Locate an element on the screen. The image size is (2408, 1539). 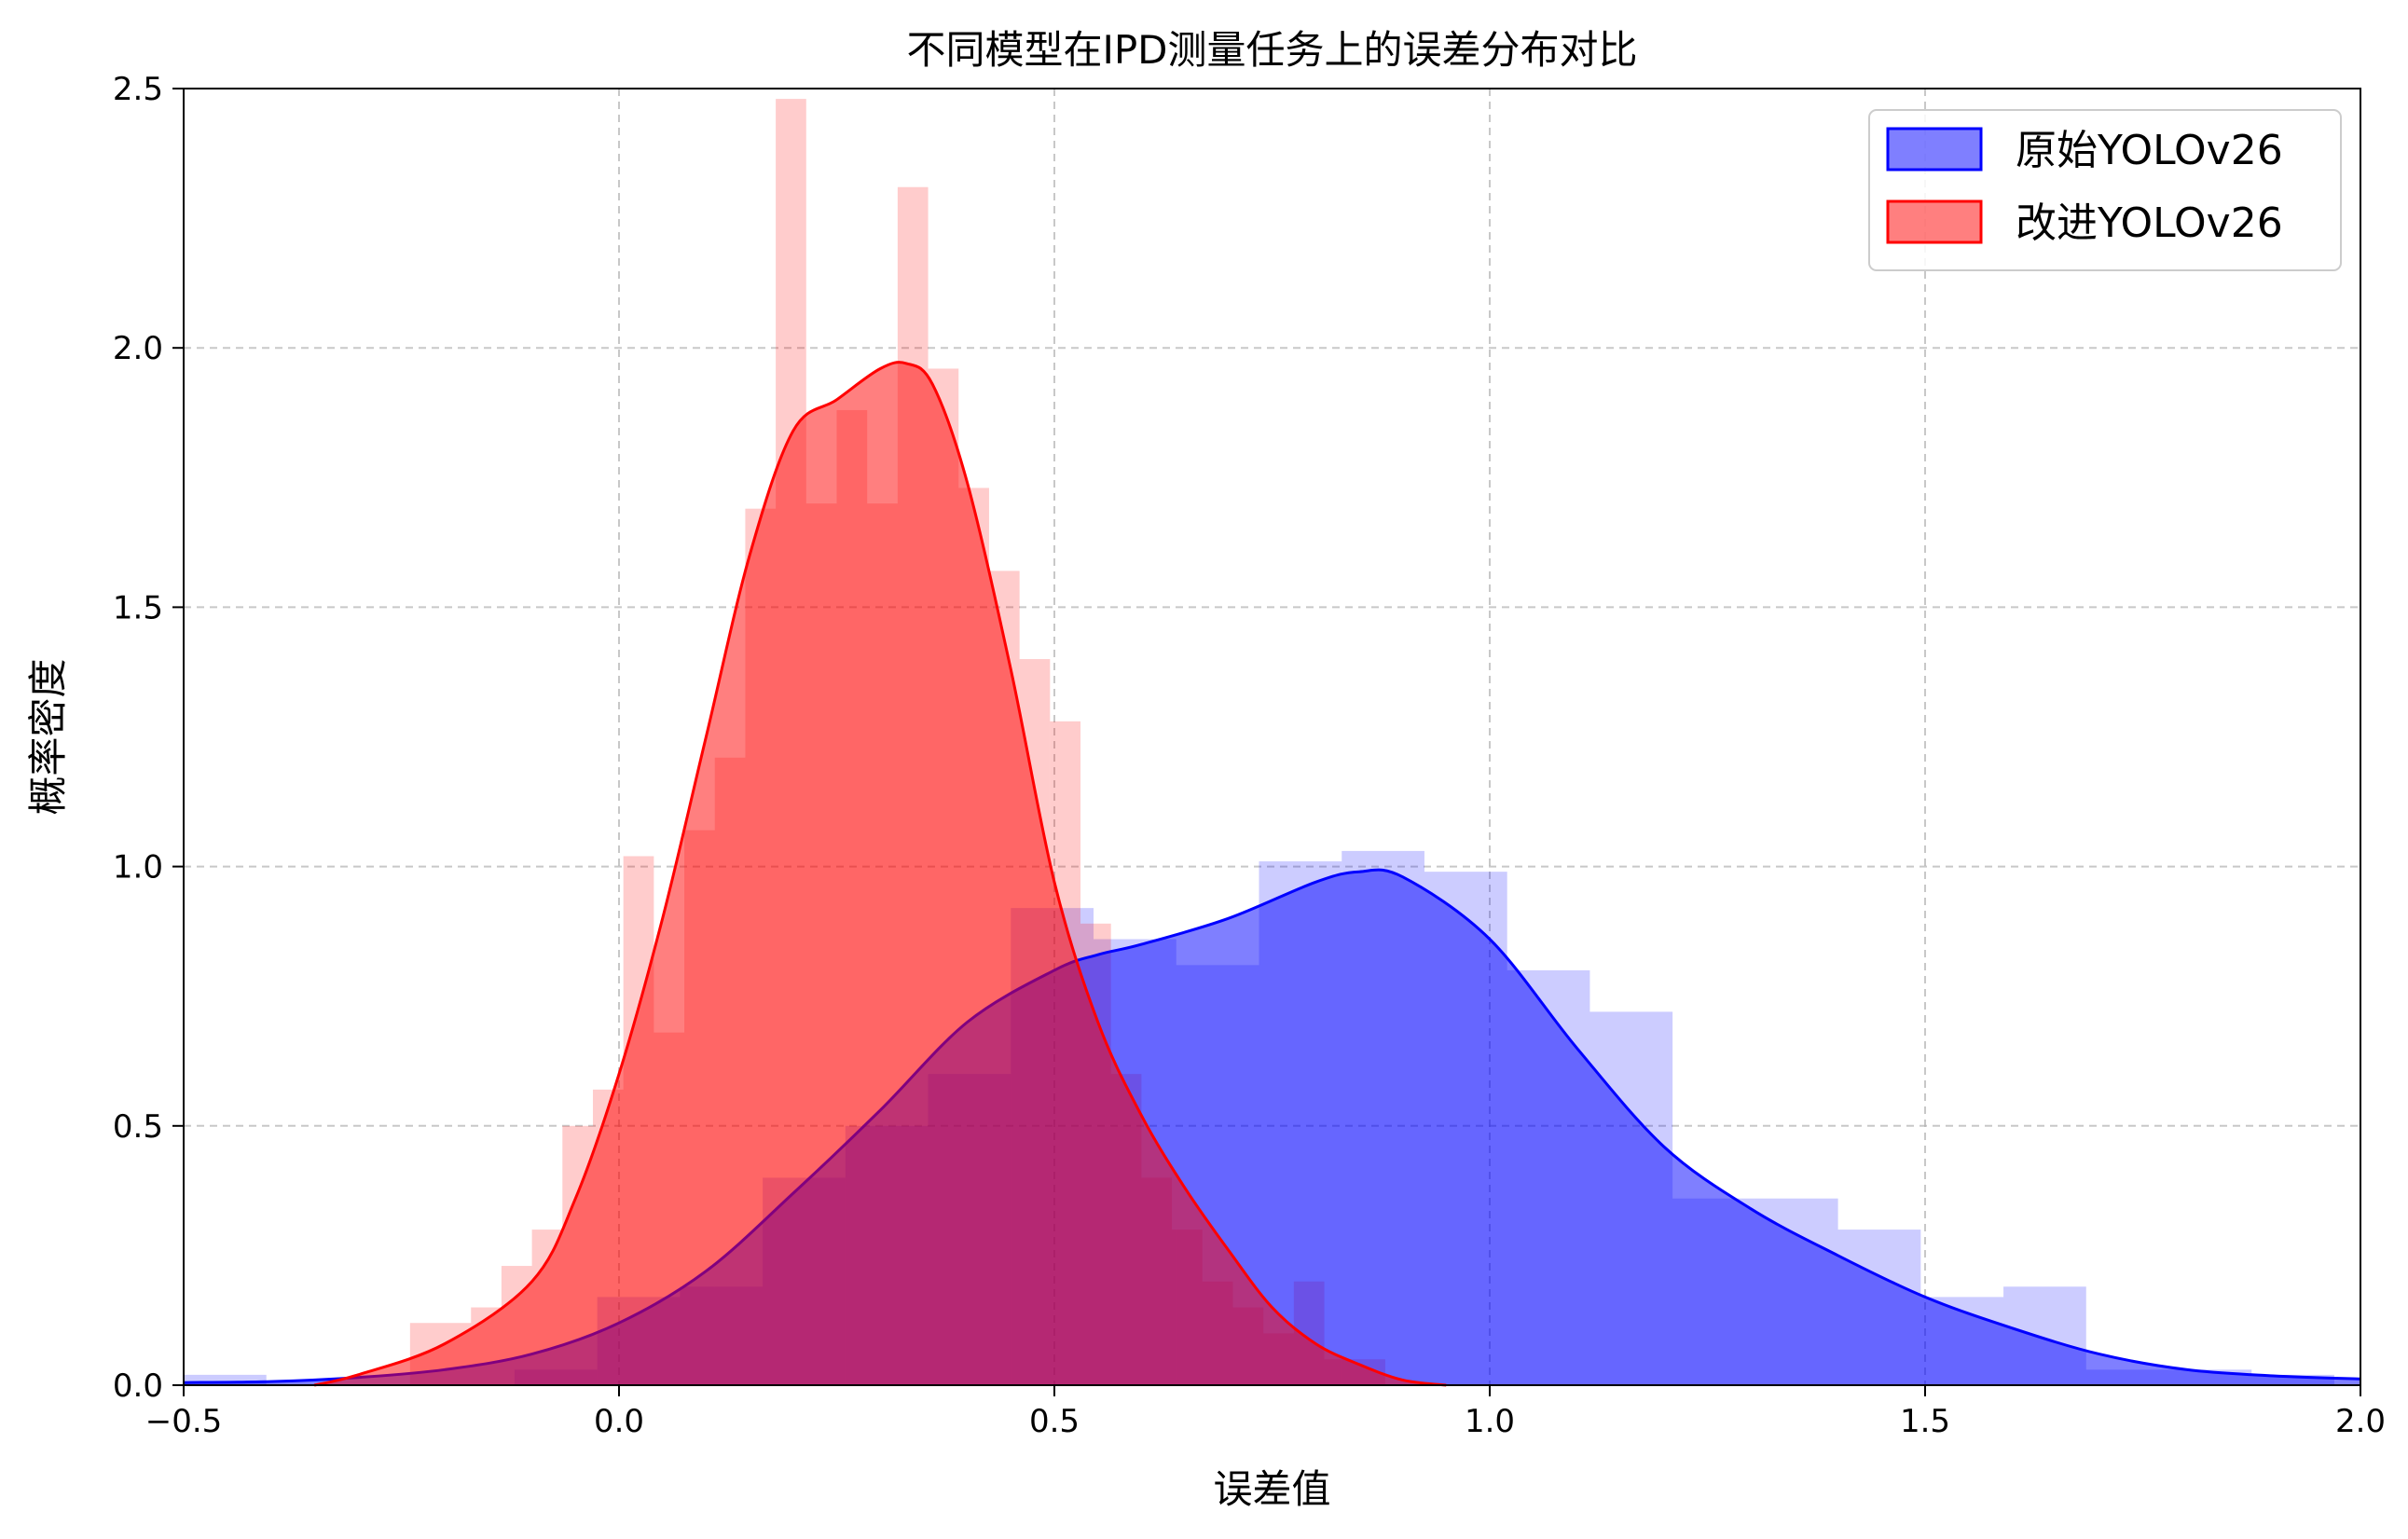
legend-swatch-original is located at coordinates (1934, 149).